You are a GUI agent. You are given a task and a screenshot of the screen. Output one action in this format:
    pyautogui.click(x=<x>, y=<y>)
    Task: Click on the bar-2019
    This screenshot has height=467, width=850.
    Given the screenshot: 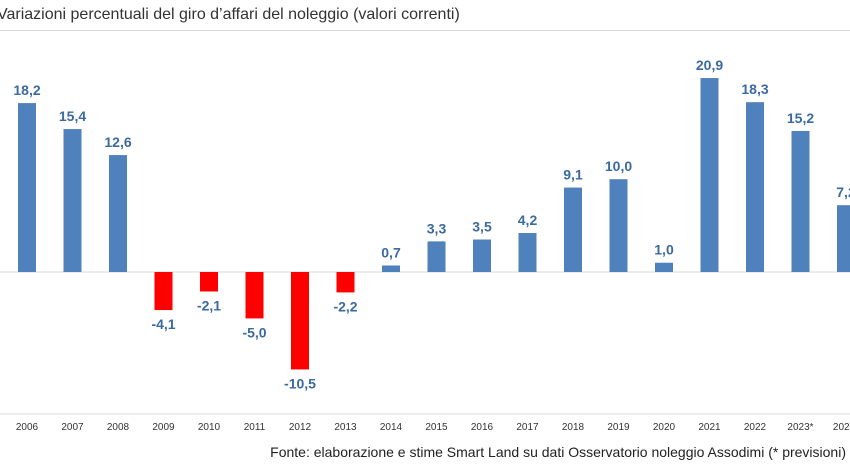 What is the action you would take?
    pyautogui.click(x=618, y=225)
    